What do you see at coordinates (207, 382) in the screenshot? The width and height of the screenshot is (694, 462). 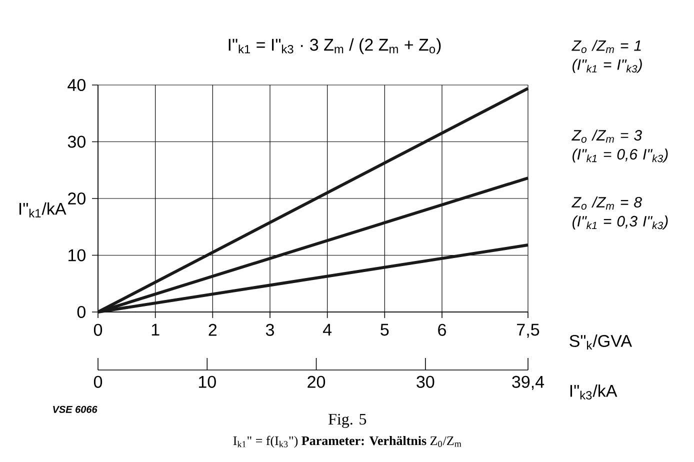 I see `x2-tick-label: 10` at bounding box center [207, 382].